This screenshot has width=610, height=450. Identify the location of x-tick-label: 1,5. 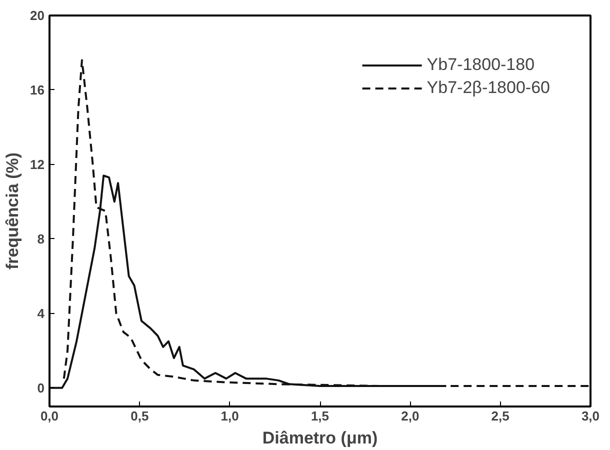
(320, 416).